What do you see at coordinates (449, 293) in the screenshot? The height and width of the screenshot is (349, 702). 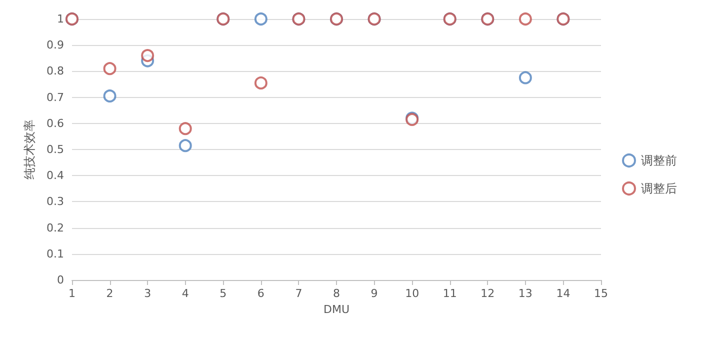 I see `x-tick-label: 11` at bounding box center [449, 293].